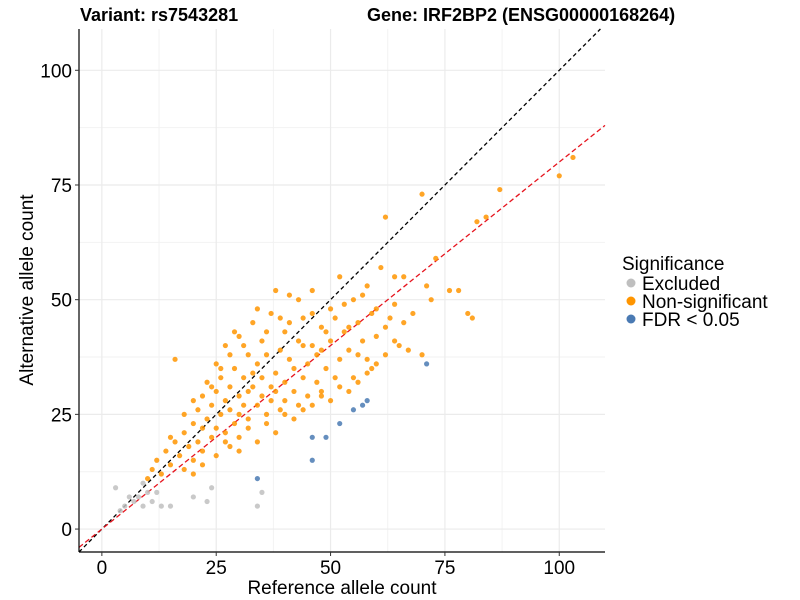 The height and width of the screenshot is (600, 800). I want to click on y-tick-label: 25, so click(61, 415).